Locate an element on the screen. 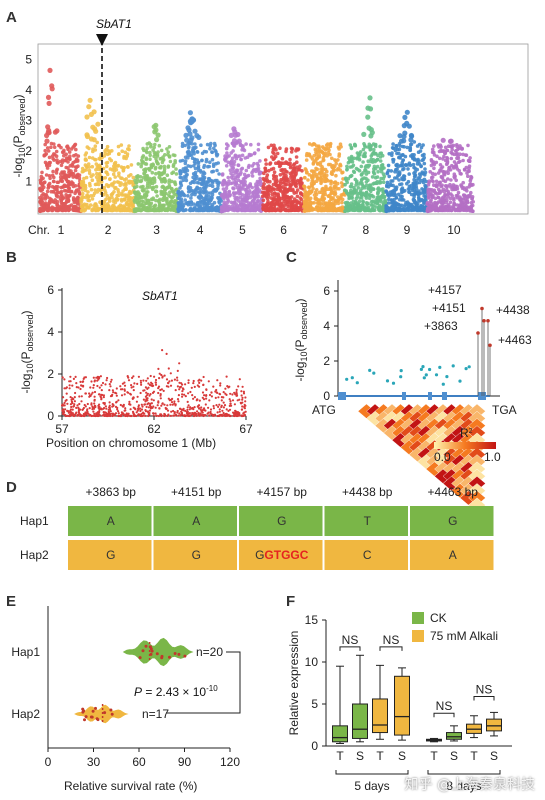 This screenshot has height=800, width=545. chromosome-label: 10 is located at coordinates (454, 230).